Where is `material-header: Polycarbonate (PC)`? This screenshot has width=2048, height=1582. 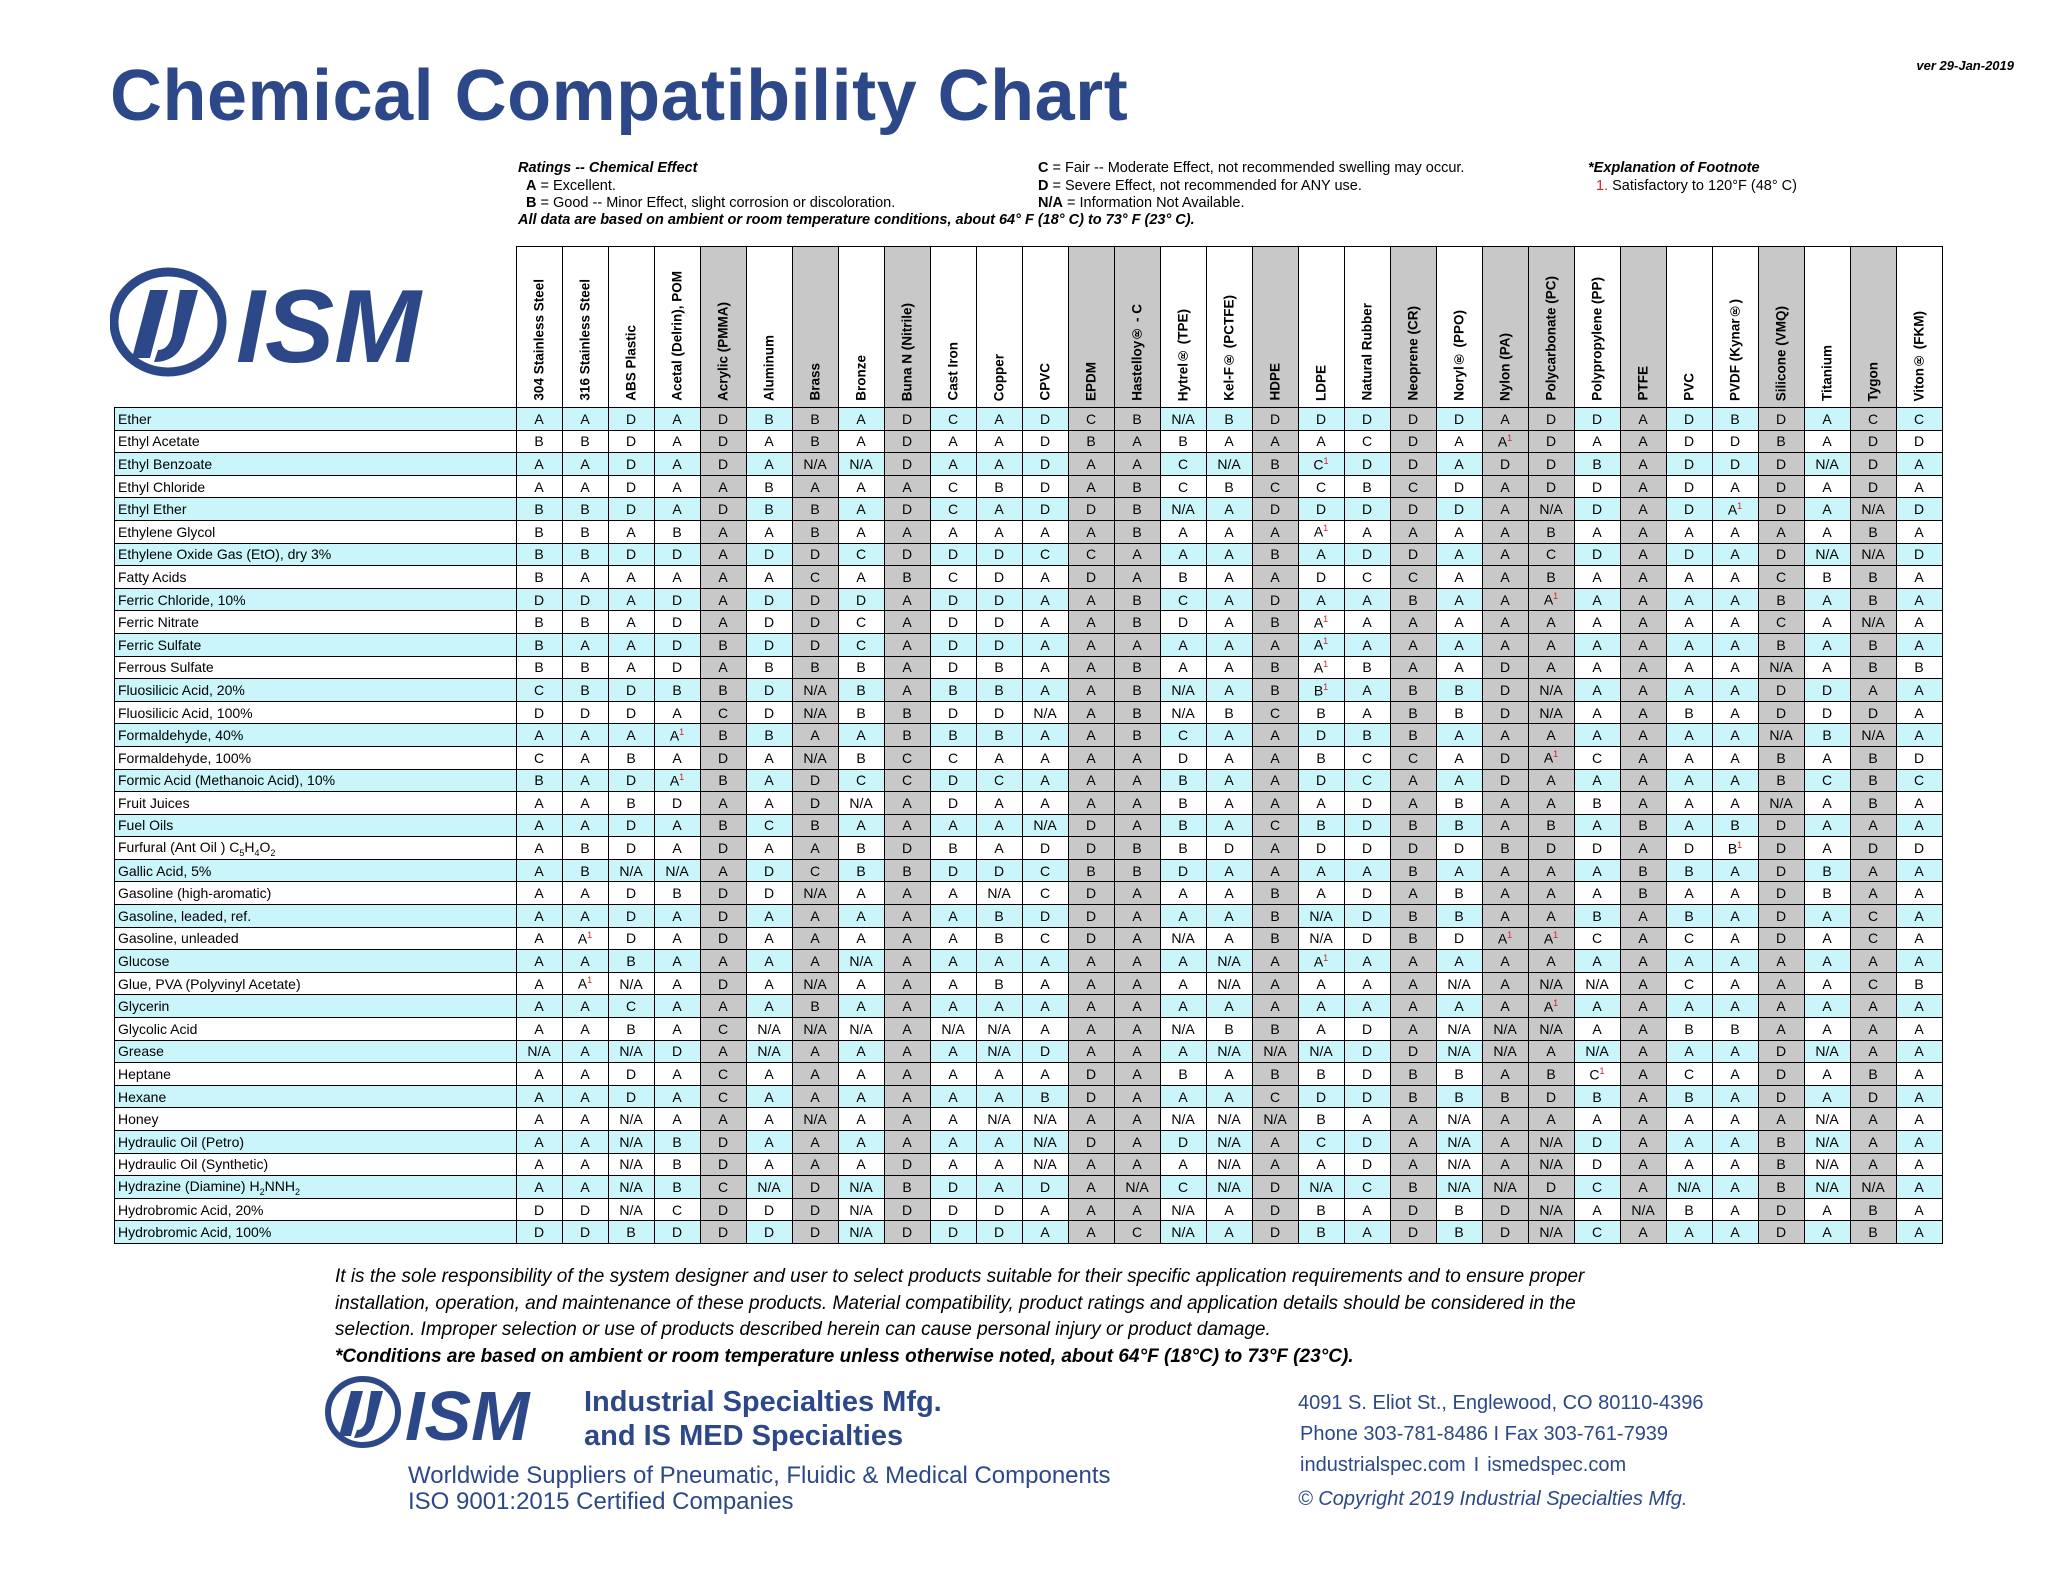
material-header: Polycarbonate (PC) is located at coordinates (1551, 327).